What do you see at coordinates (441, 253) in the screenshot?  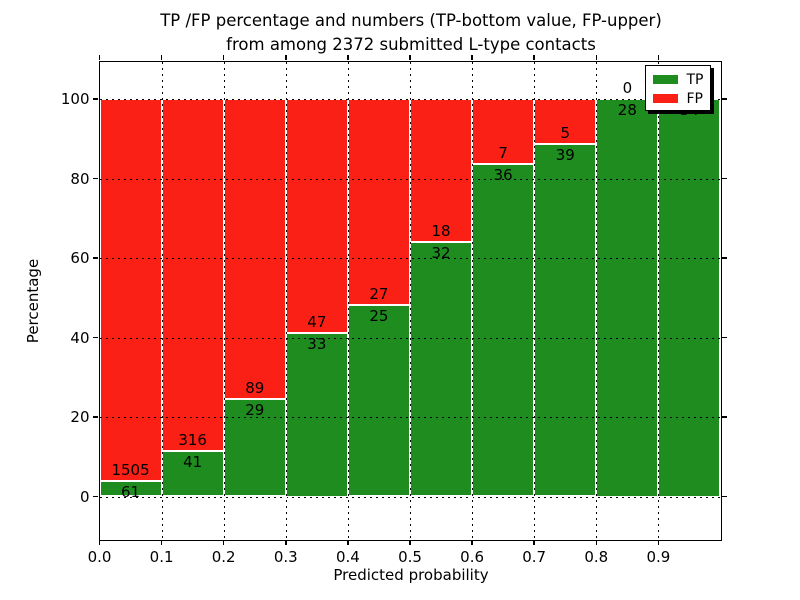 I see `bar-count-label-tp: 32` at bounding box center [441, 253].